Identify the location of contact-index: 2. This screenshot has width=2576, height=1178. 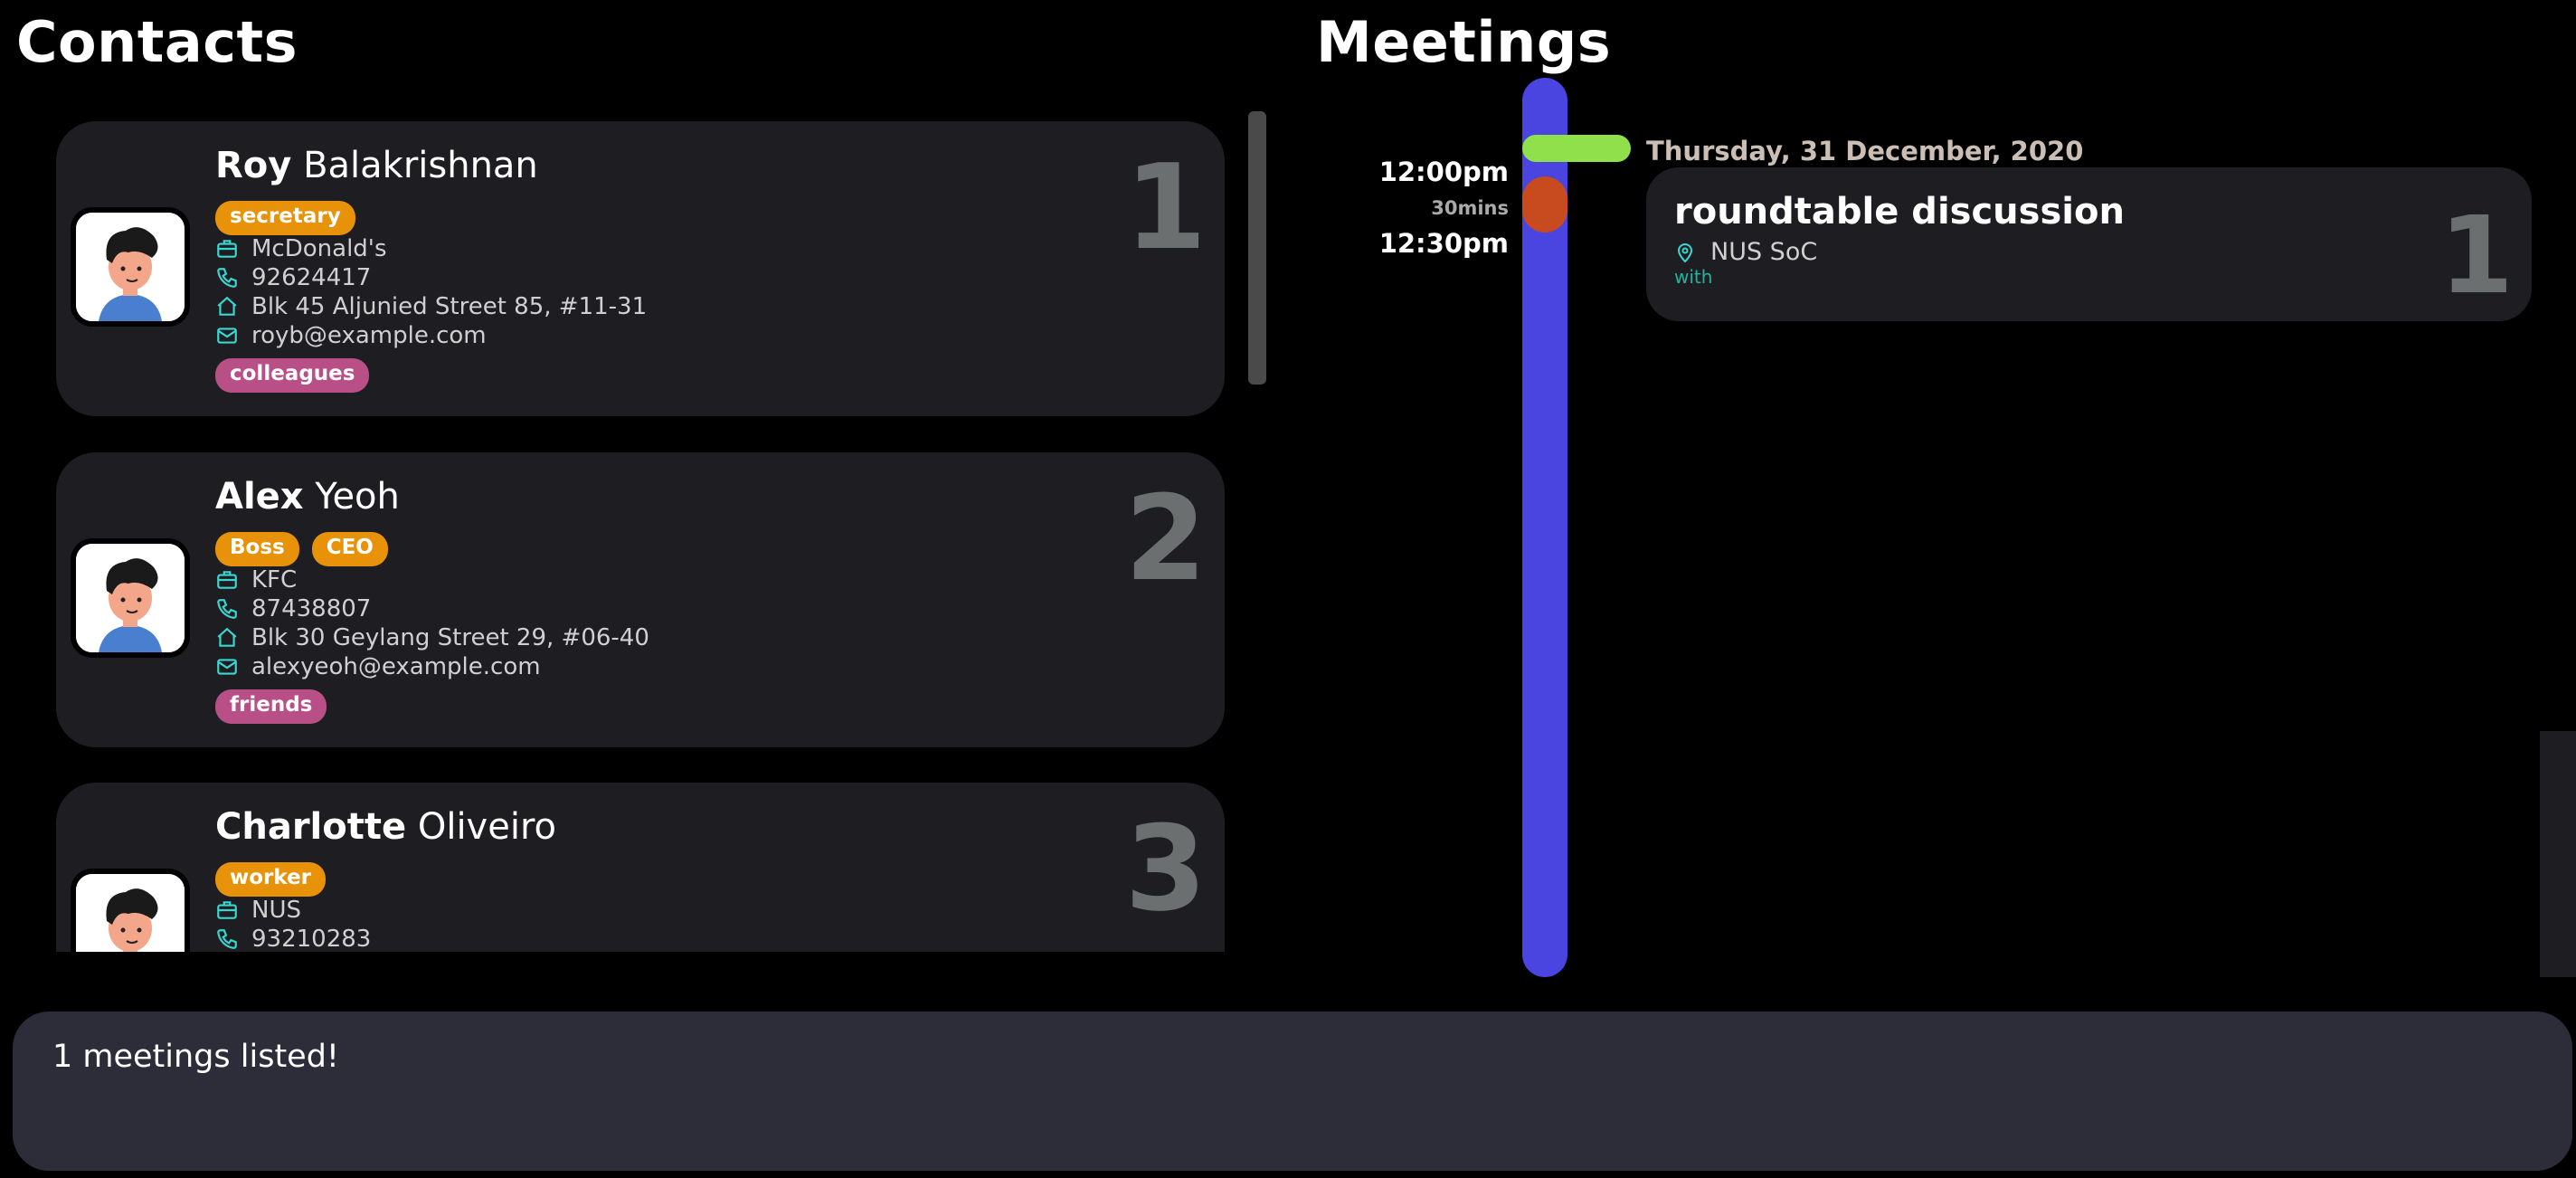
(1165, 538).